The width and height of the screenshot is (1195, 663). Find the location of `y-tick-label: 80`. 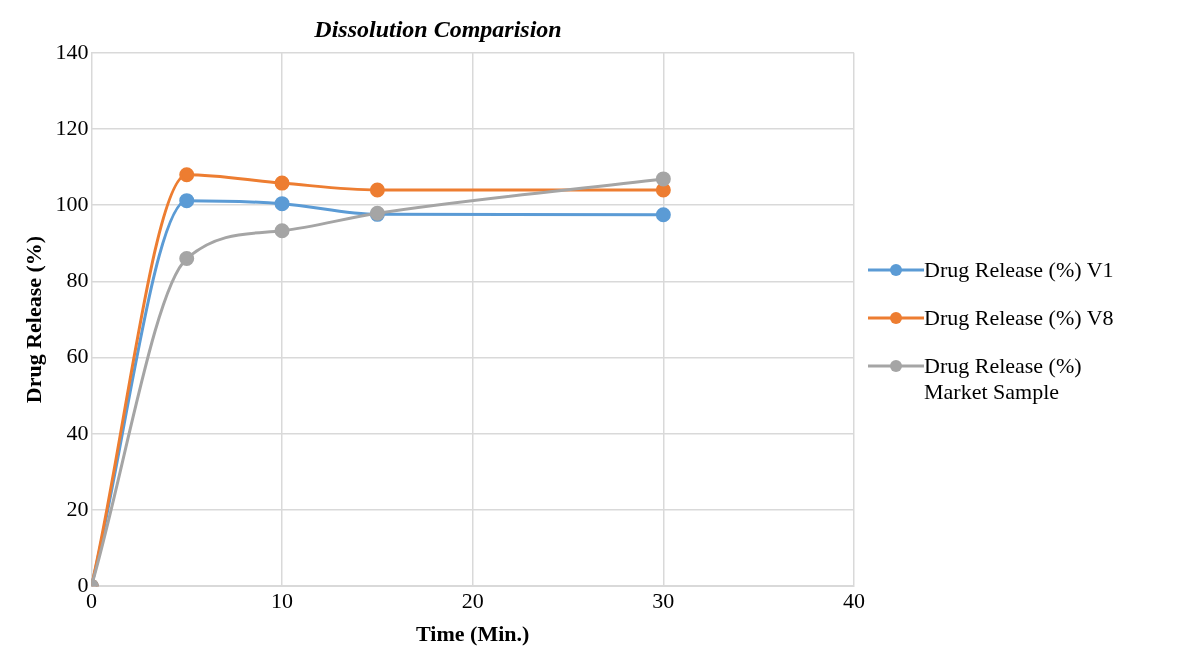

y-tick-label: 80 is located at coordinates (77, 280).